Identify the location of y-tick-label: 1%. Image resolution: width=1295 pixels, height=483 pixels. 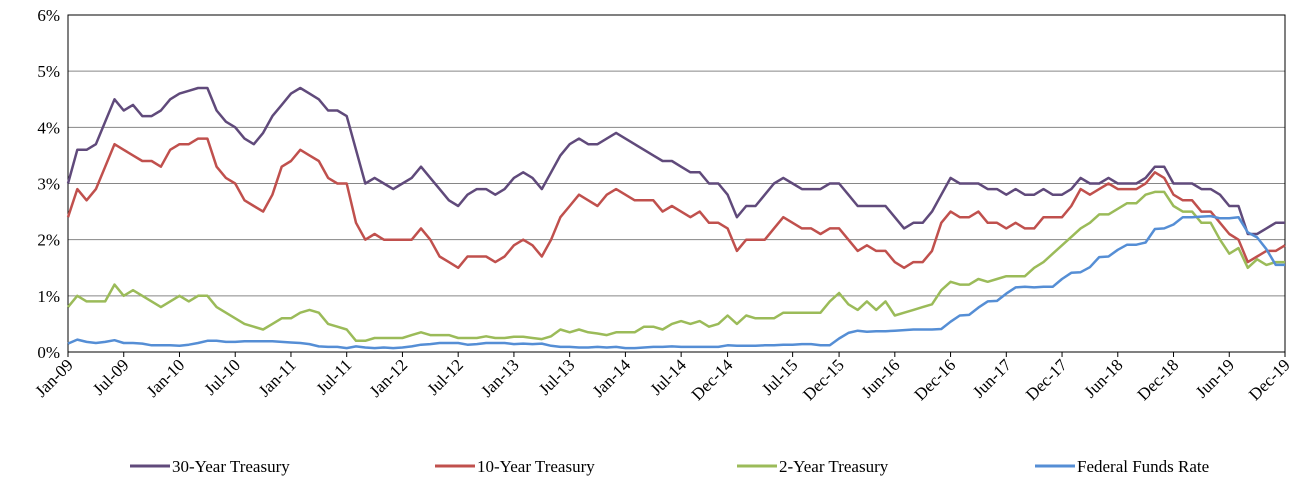
(48, 296).